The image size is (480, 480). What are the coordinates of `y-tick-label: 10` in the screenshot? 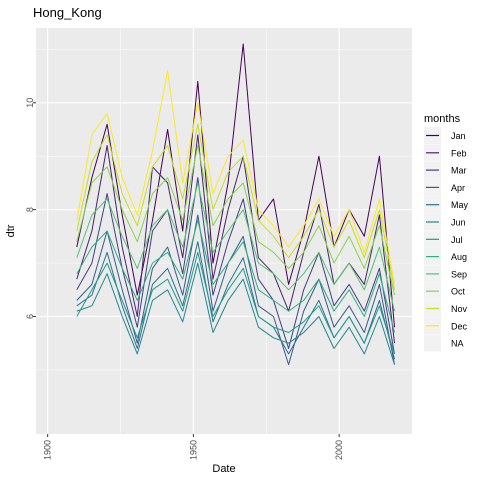 It's located at (30, 103).